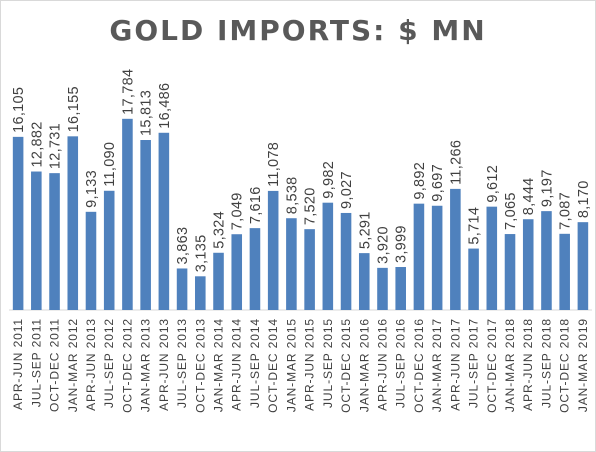 The width and height of the screenshot is (596, 452). Describe the element at coordinates (238, 211) in the screenshot. I see `value-label-12: 7,049` at that location.